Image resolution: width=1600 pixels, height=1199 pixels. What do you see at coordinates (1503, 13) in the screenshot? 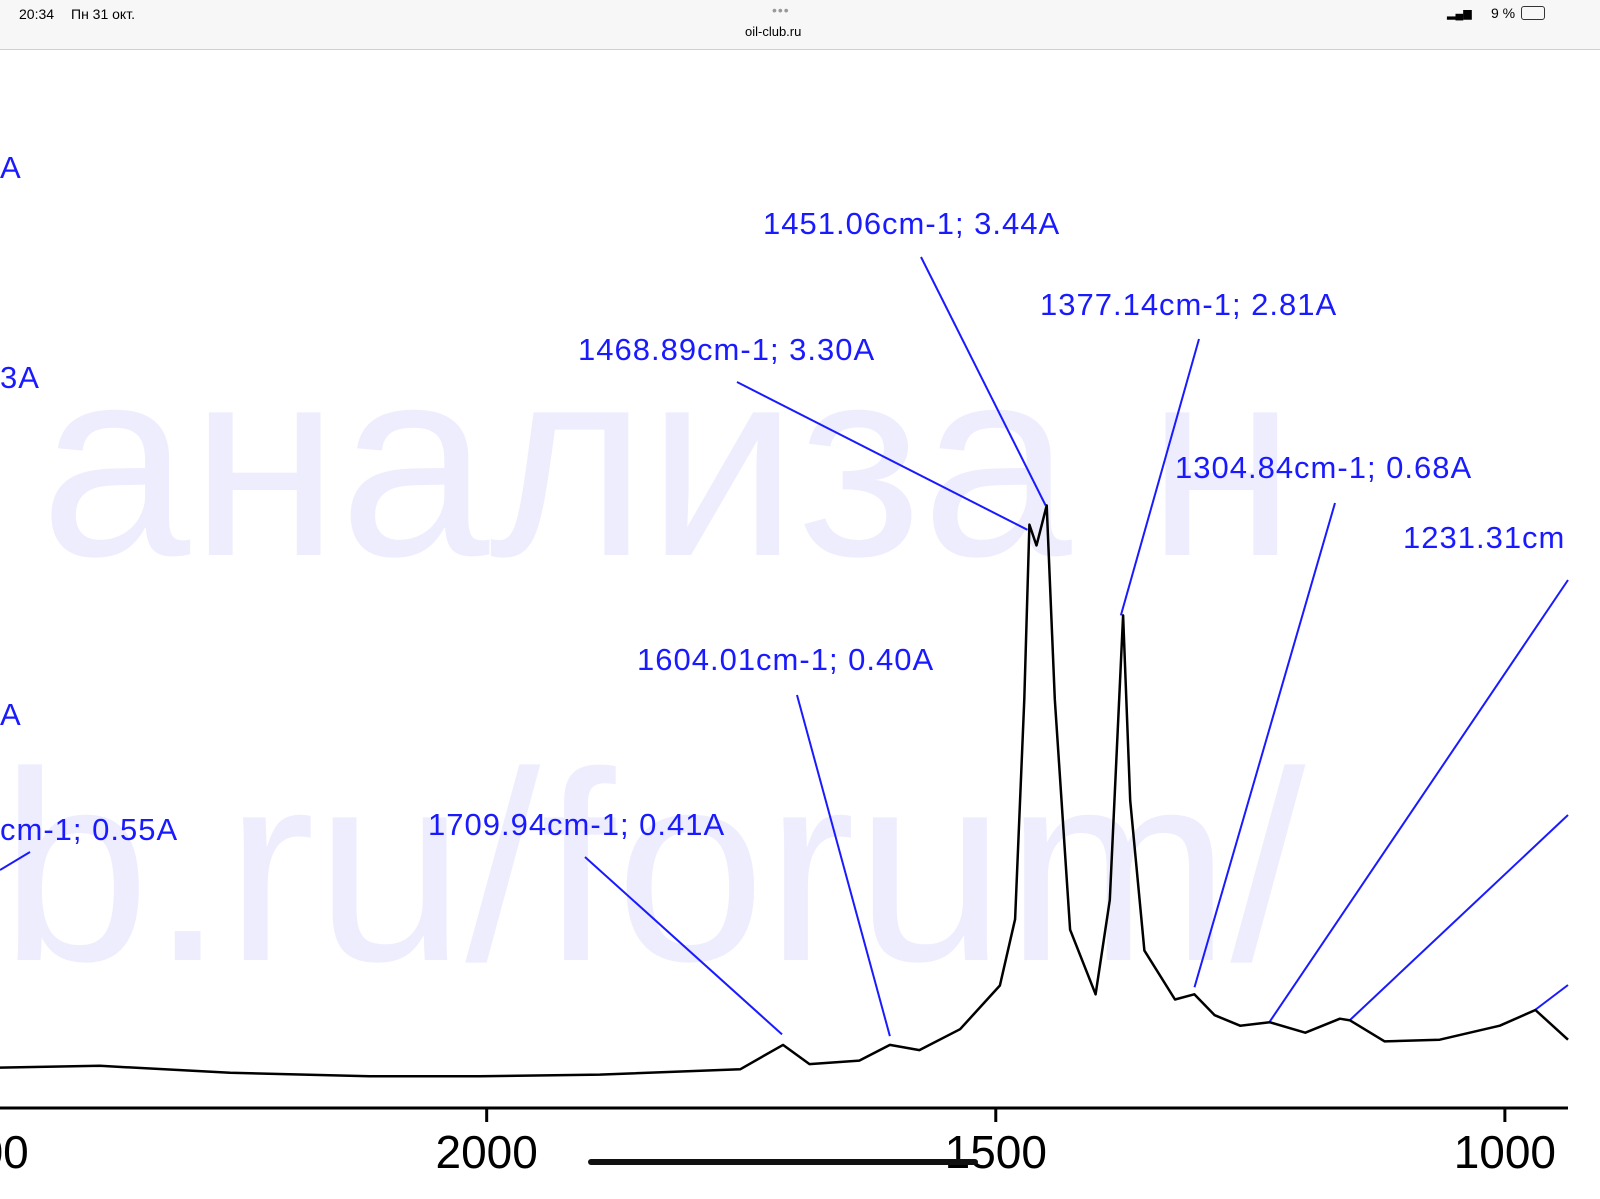
I see `battery-percent: 9 %` at bounding box center [1503, 13].